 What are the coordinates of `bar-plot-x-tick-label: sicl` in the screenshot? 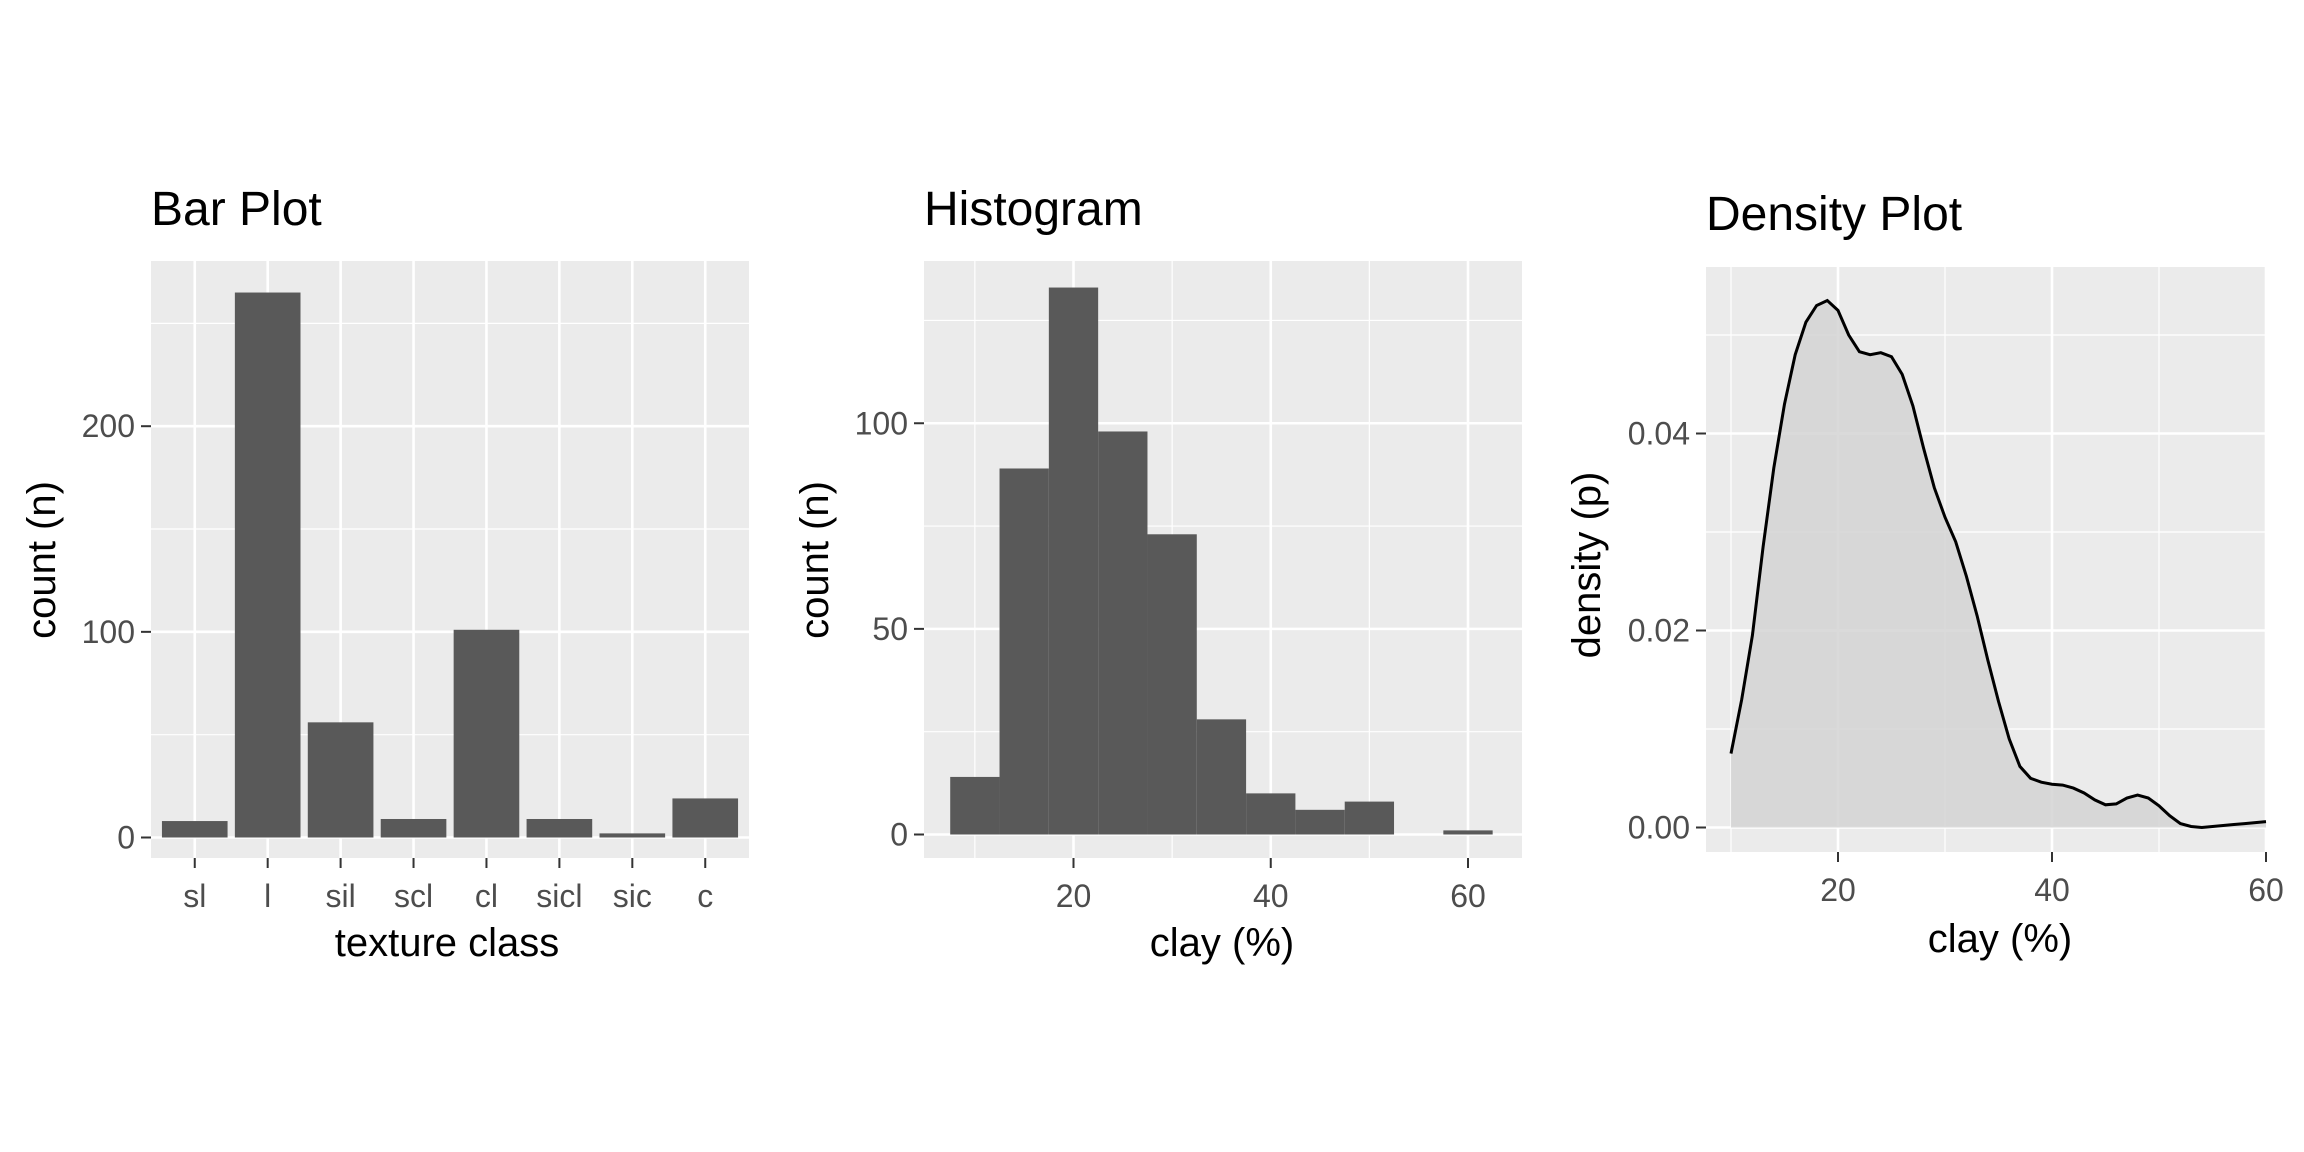 It's located at (559, 896).